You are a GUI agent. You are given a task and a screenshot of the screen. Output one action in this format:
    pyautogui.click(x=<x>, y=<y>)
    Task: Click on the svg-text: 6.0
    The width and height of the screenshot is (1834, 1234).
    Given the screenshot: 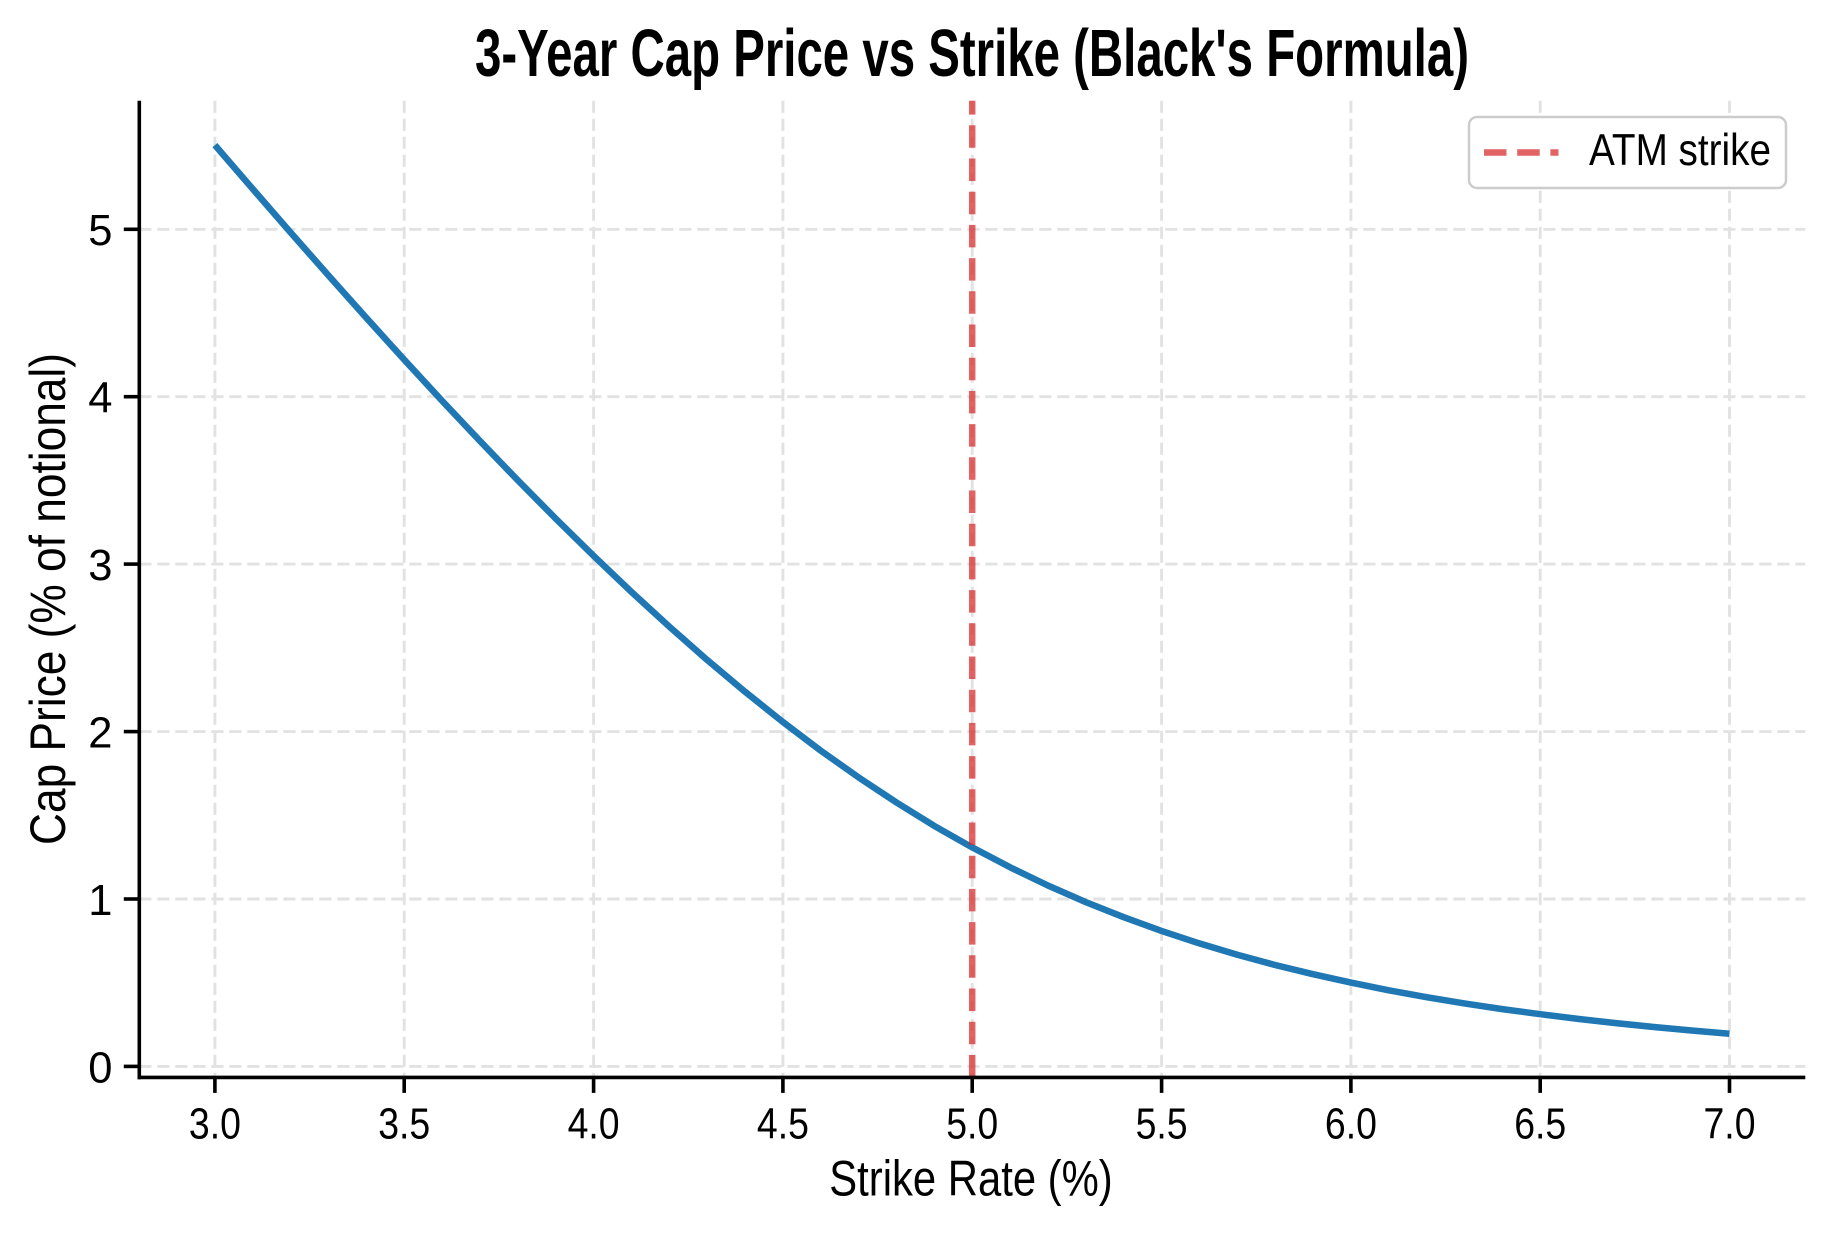 What is the action you would take?
    pyautogui.click(x=1351, y=1125)
    